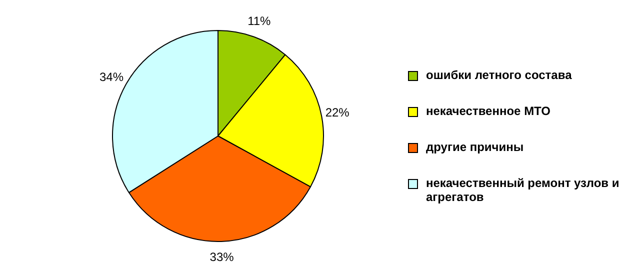 This screenshot has width=640, height=272. I want to click on legend-label: другие причины, so click(475, 147).